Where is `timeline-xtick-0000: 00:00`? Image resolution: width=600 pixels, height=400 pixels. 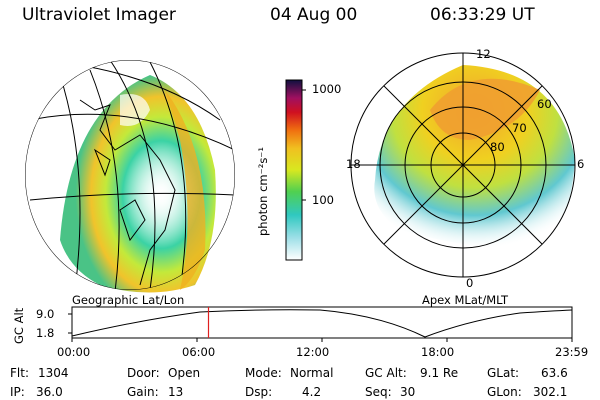
timeline-xtick-0000: 00:00 is located at coordinates (74, 352).